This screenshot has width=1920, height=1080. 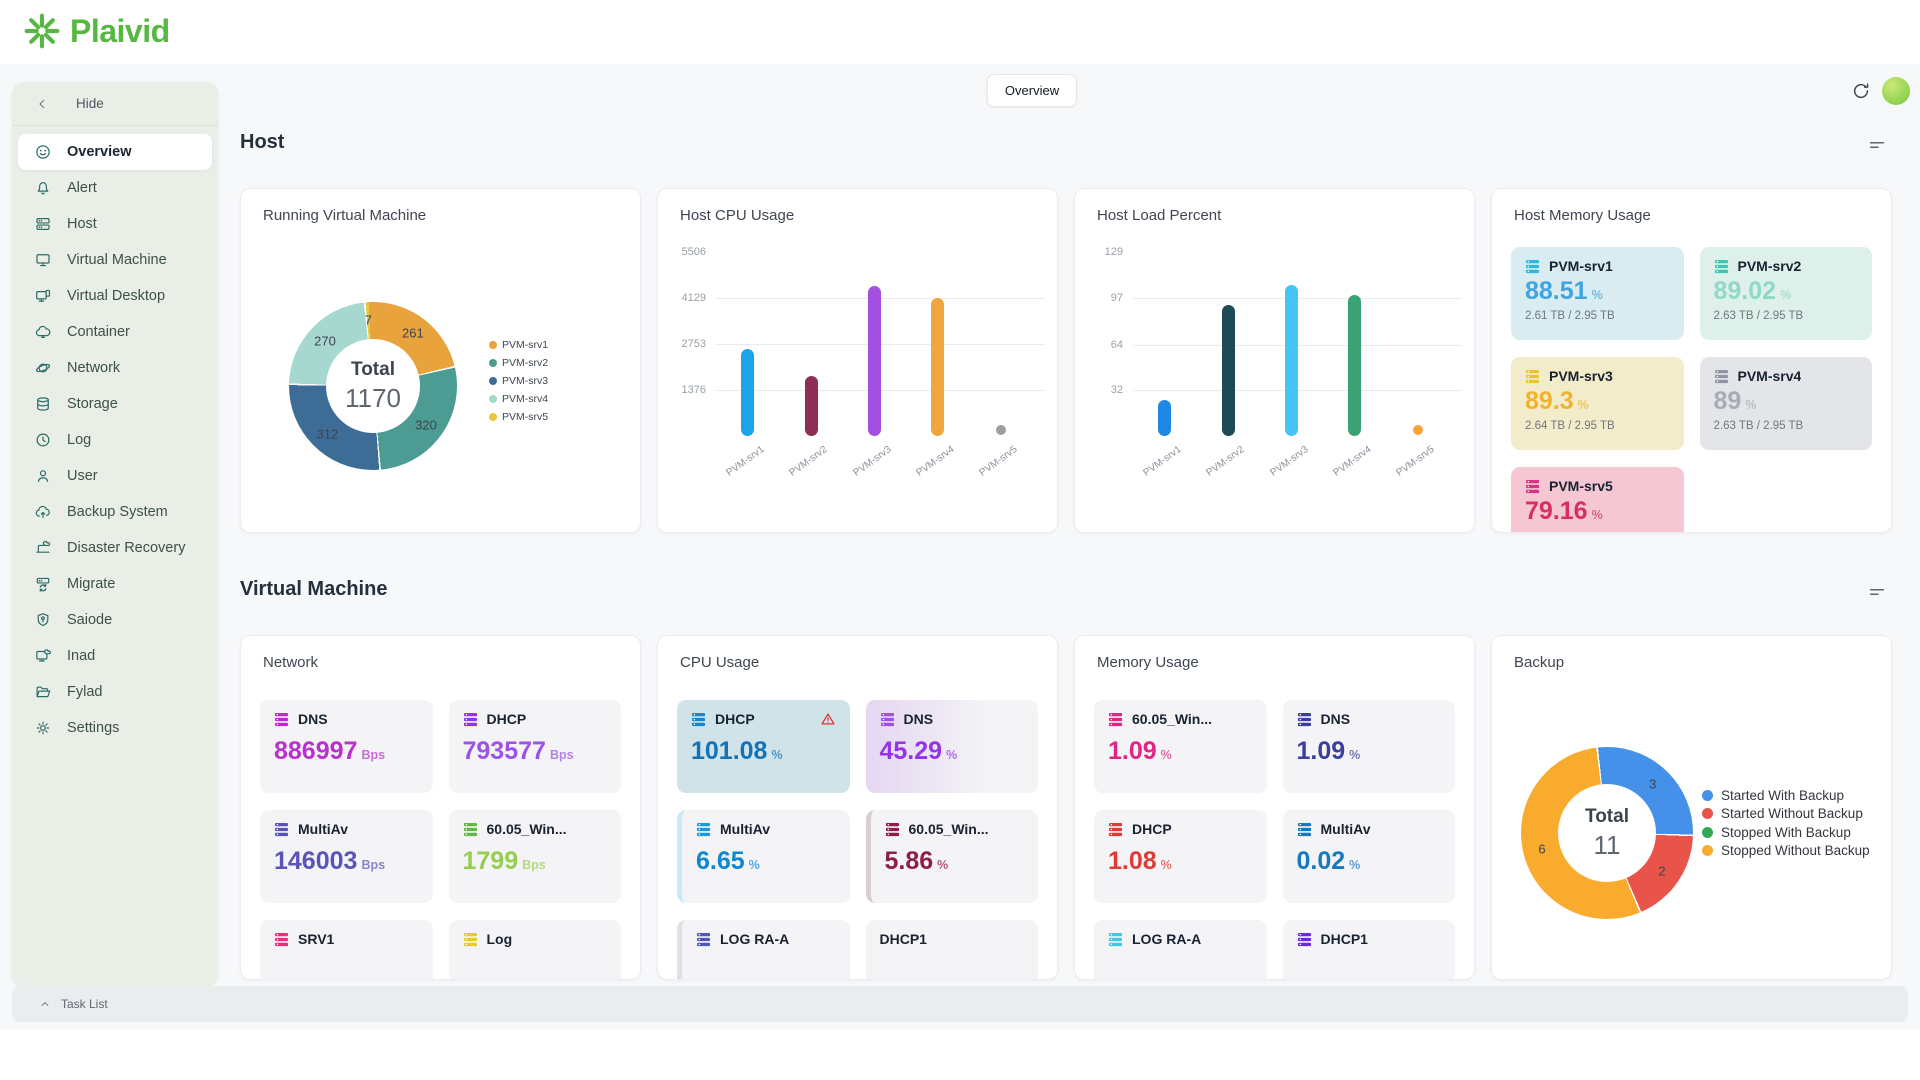 I want to click on sidebar-item-virtual-desktop: Virtual Desktop, so click(x=115, y=296).